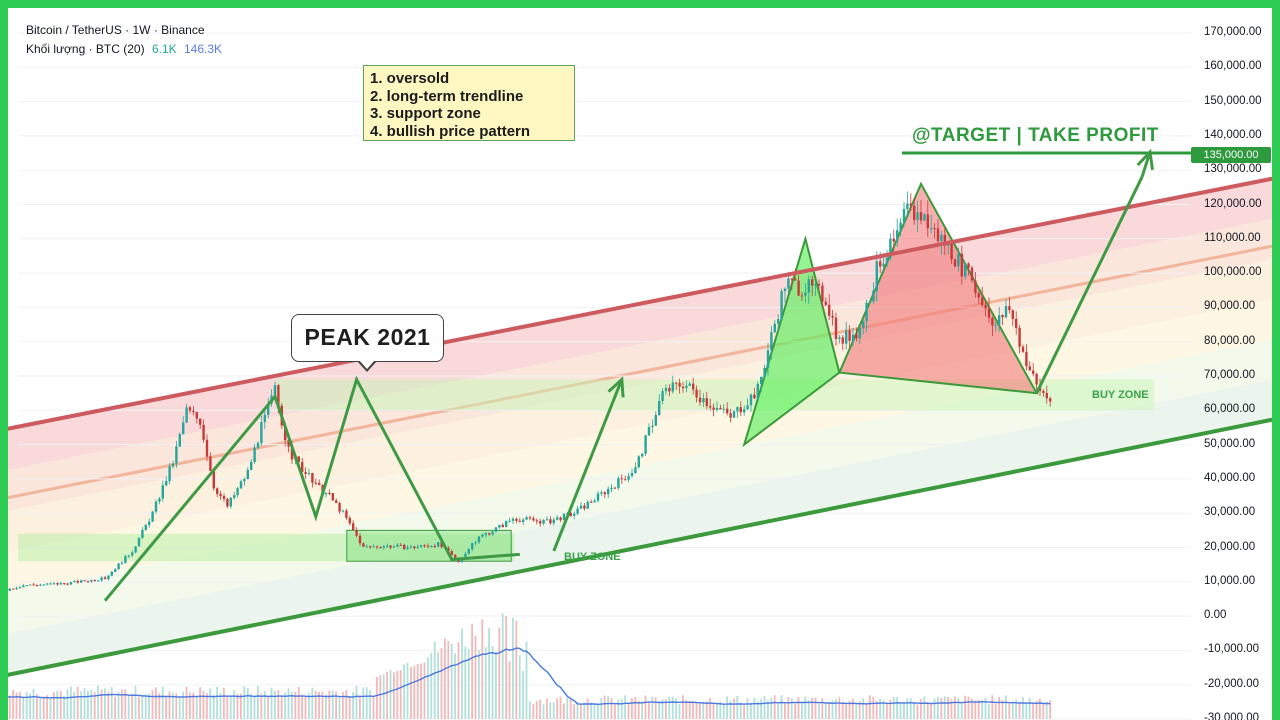 Image resolution: width=1280 pixels, height=720 pixels. I want to click on volume-legend: Khối lượng · BTC (20) 6.1K 146.3K, so click(124, 49).